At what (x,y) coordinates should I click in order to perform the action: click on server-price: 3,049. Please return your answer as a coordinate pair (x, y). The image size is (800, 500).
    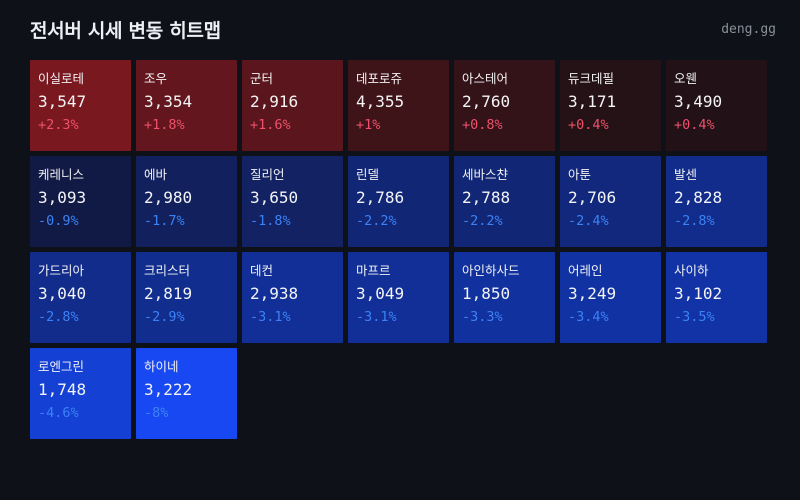
    Looking at the image, I should click on (380, 293).